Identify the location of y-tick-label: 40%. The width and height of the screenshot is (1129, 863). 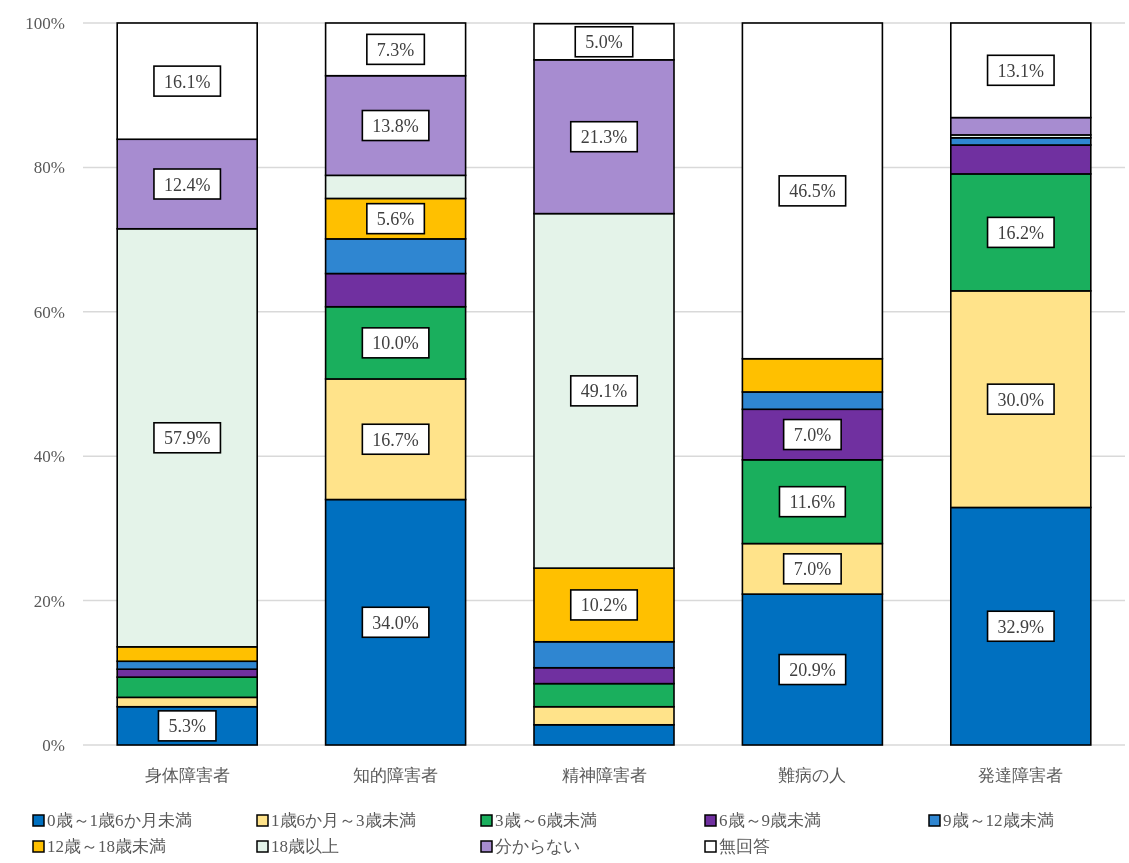
(49, 457).